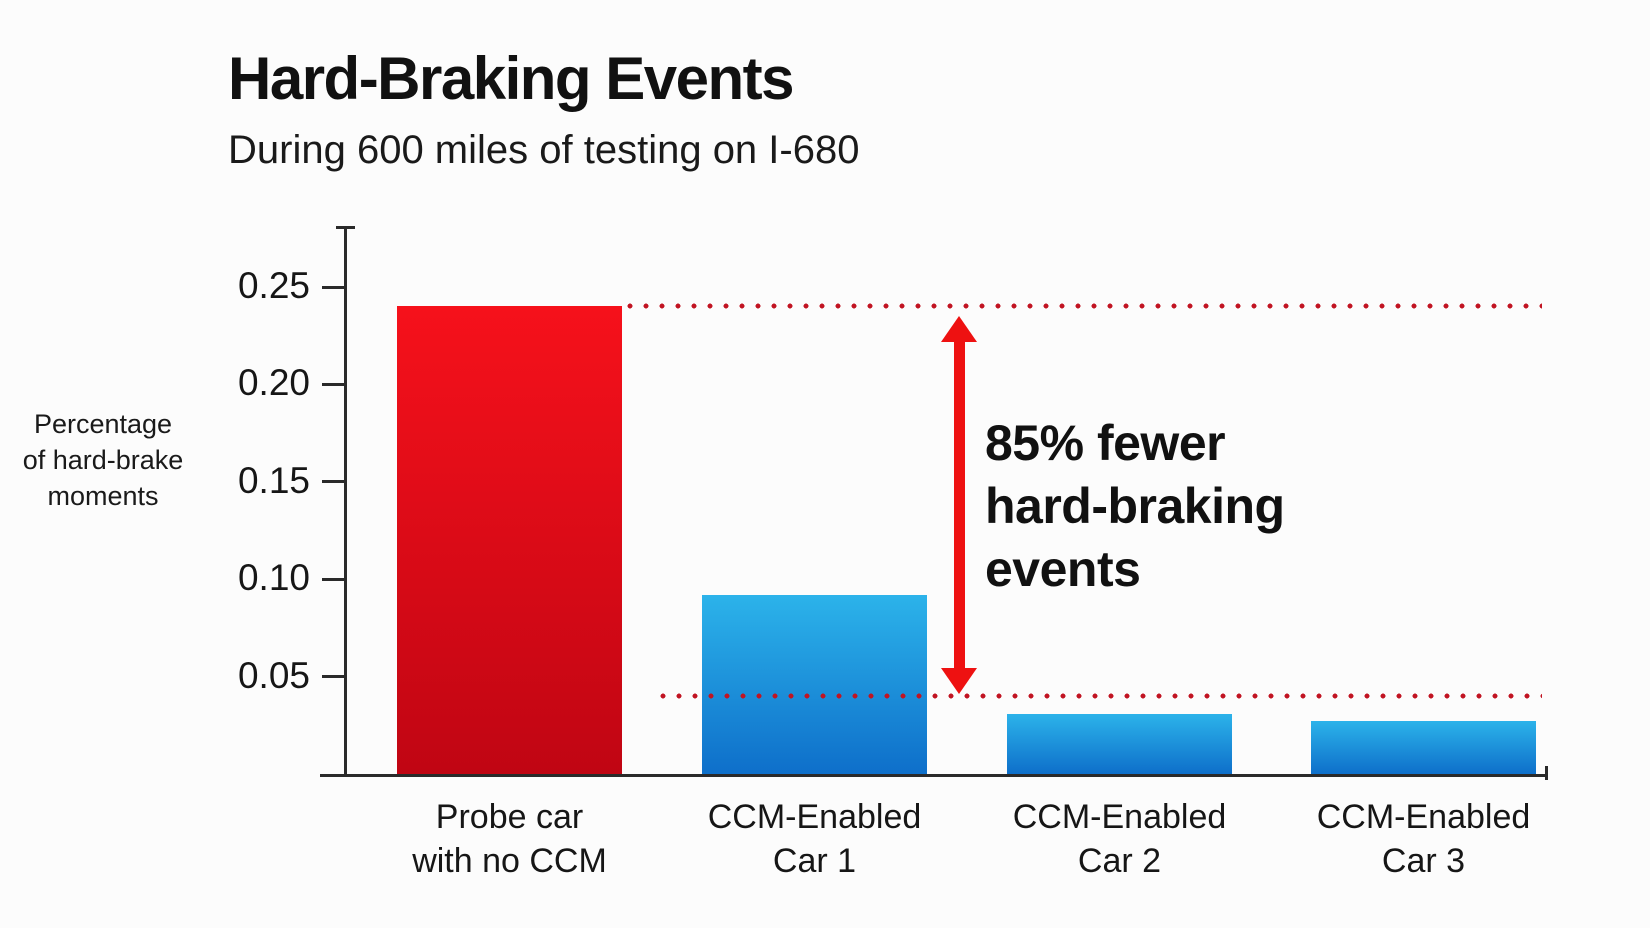 The image size is (1650, 928). What do you see at coordinates (814, 861) in the screenshot?
I see `x-category-label-line: Car 1` at bounding box center [814, 861].